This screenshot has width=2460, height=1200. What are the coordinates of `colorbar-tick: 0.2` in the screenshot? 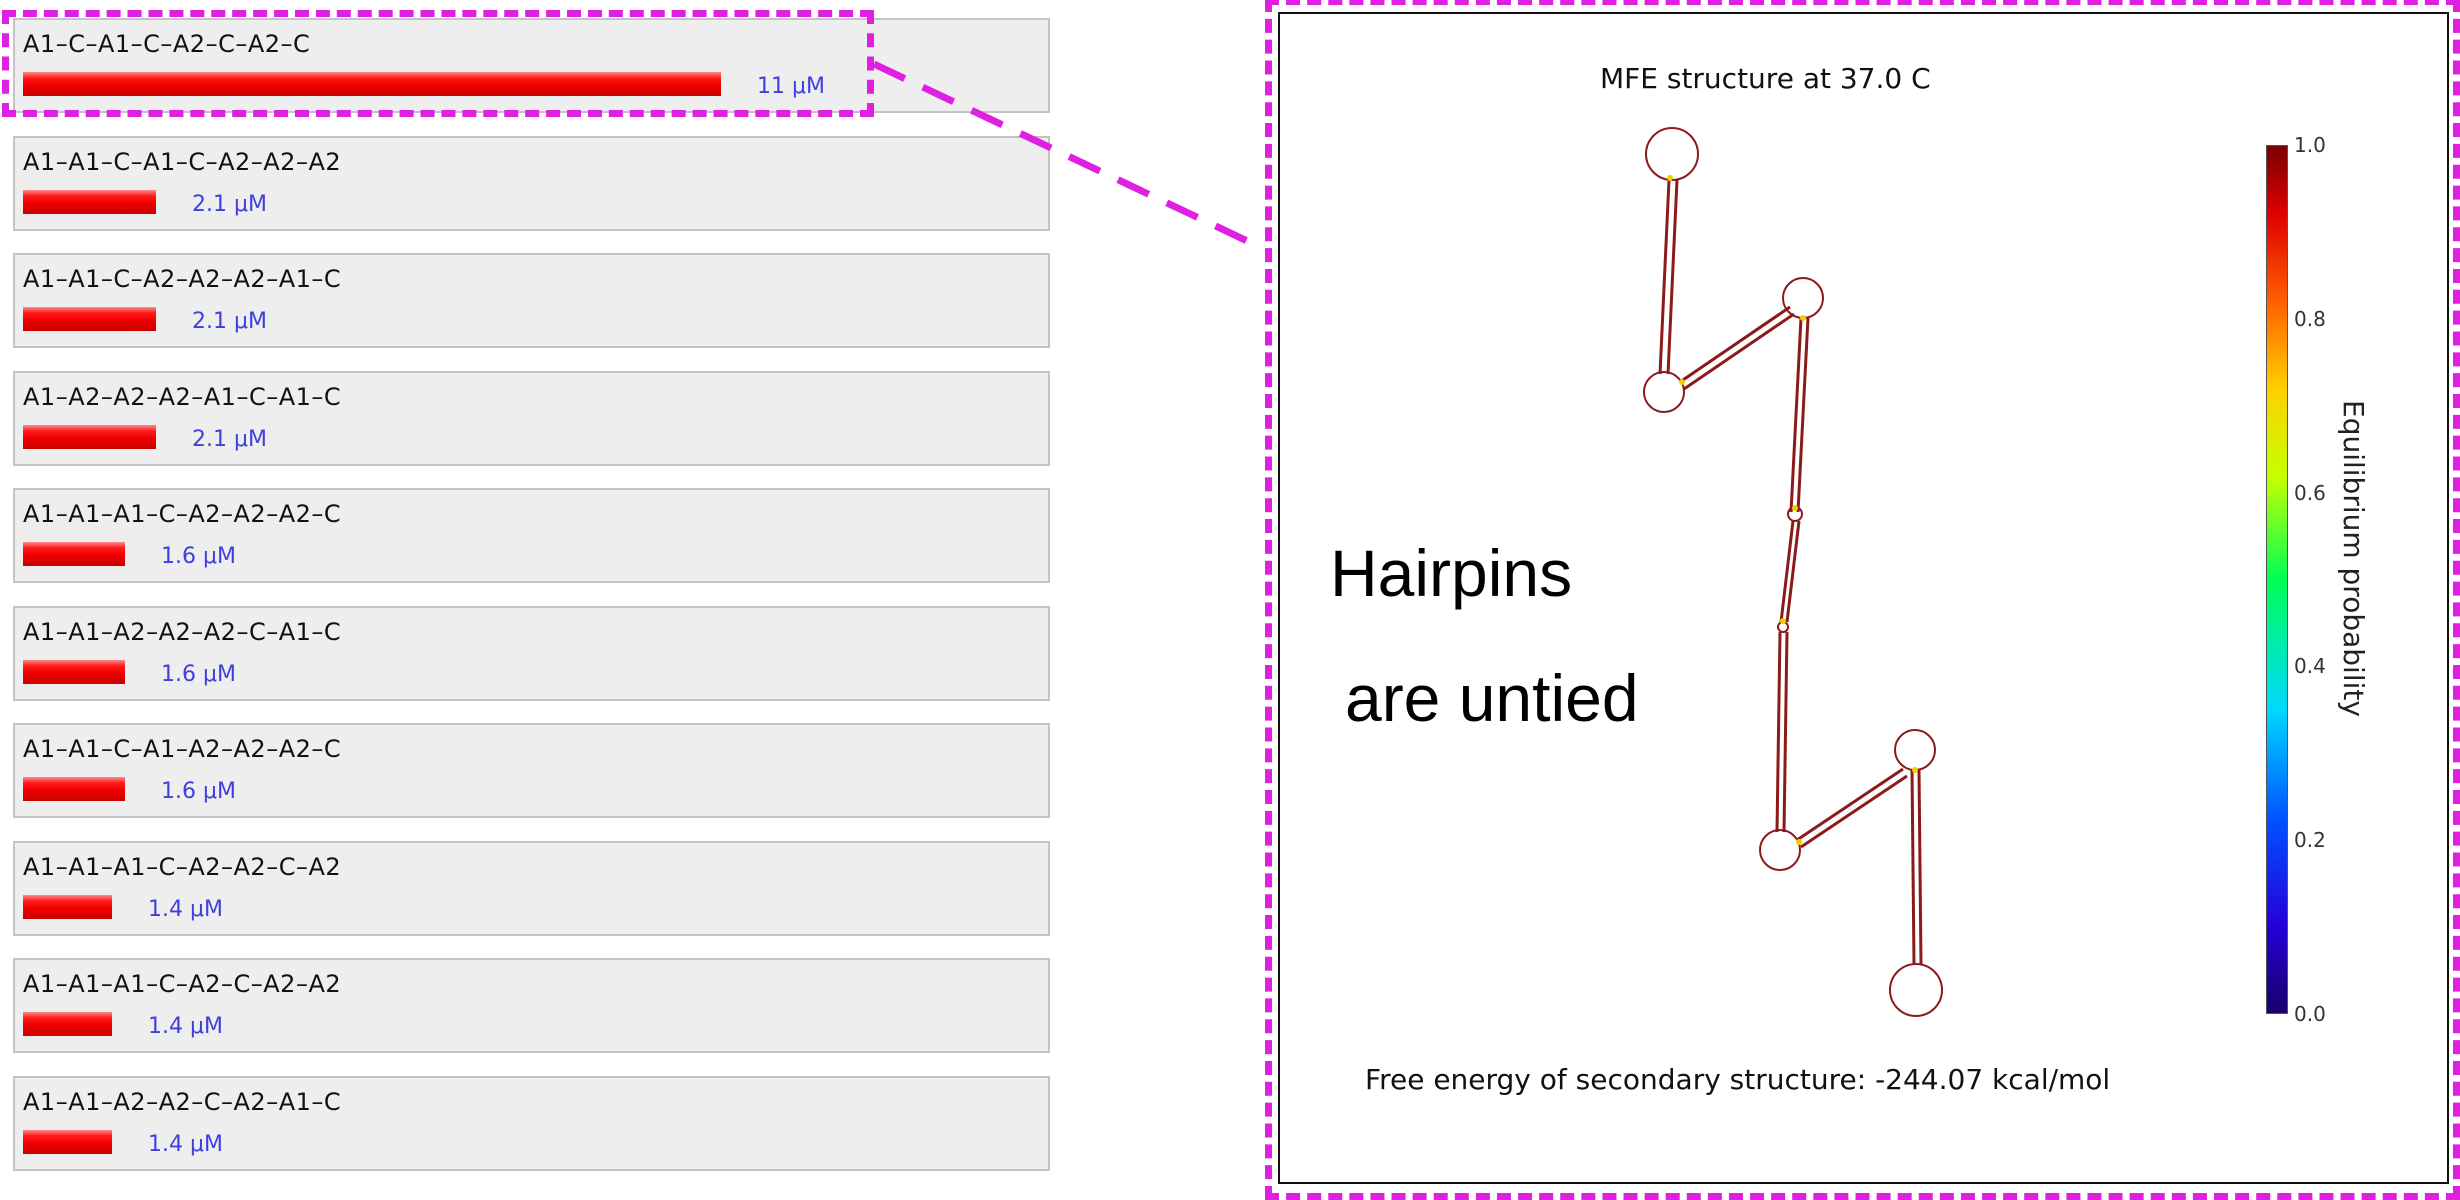 It's located at (2310, 840).